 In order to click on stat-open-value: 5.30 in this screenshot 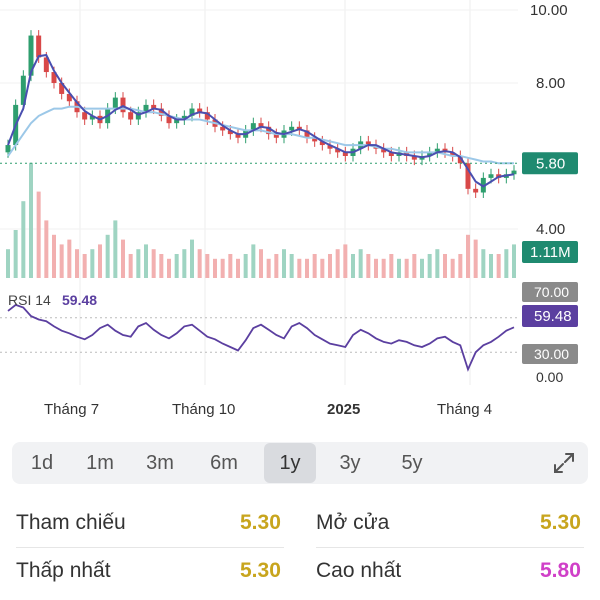, I will do `click(560, 522)`.